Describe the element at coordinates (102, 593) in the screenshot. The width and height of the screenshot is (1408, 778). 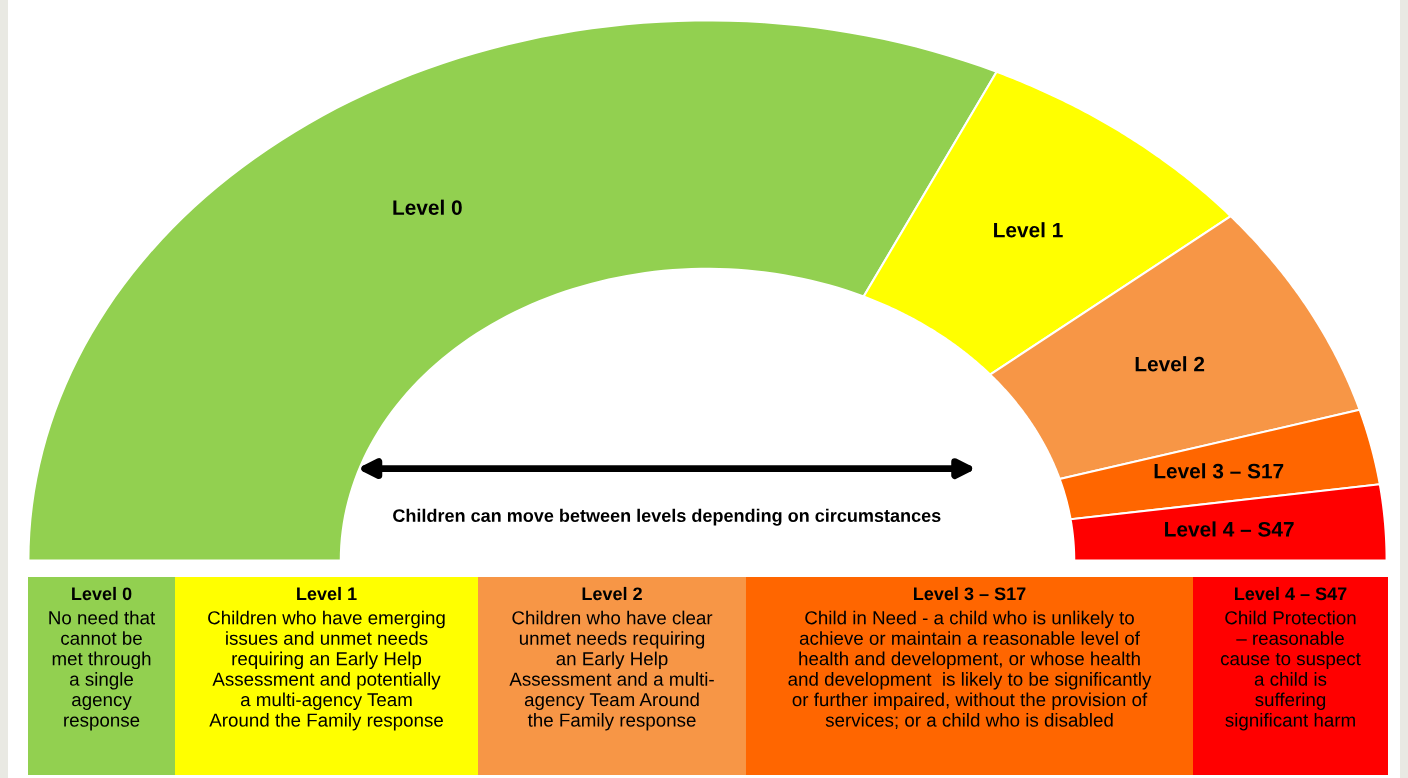
I see `category-label: Level 0` at that location.